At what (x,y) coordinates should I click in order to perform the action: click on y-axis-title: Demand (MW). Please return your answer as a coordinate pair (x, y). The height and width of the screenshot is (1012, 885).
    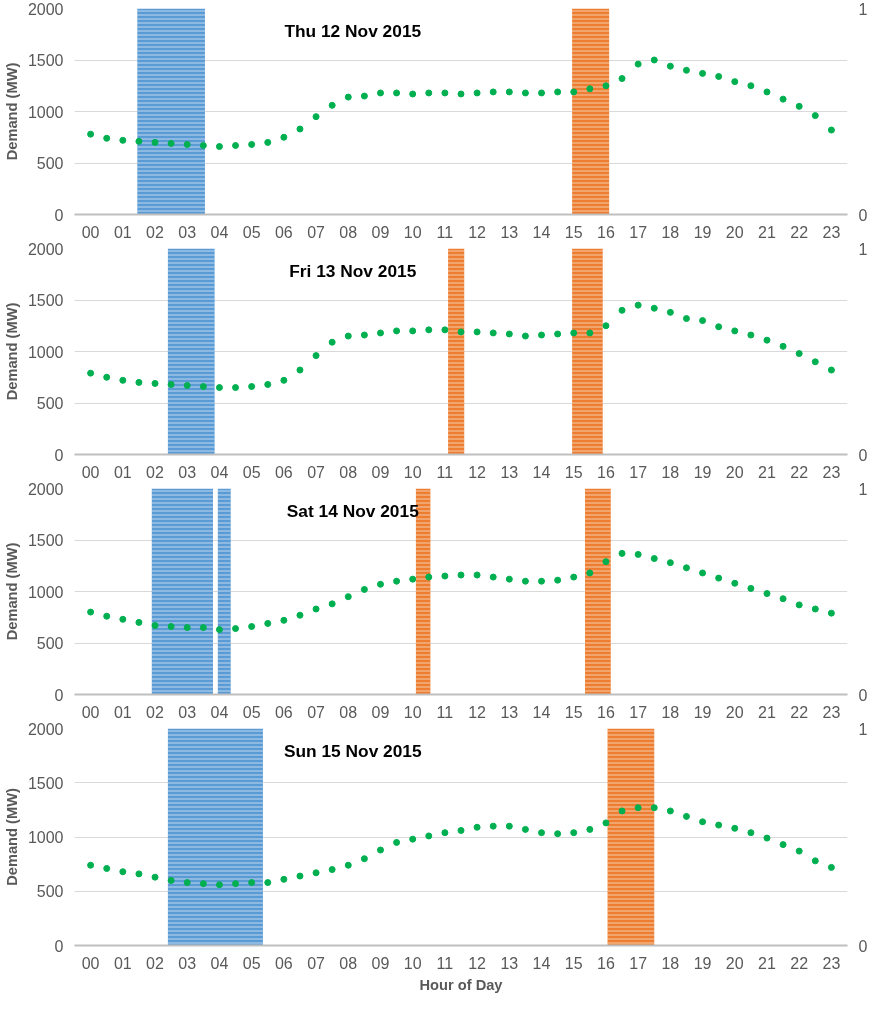
    Looking at the image, I should click on (11, 111).